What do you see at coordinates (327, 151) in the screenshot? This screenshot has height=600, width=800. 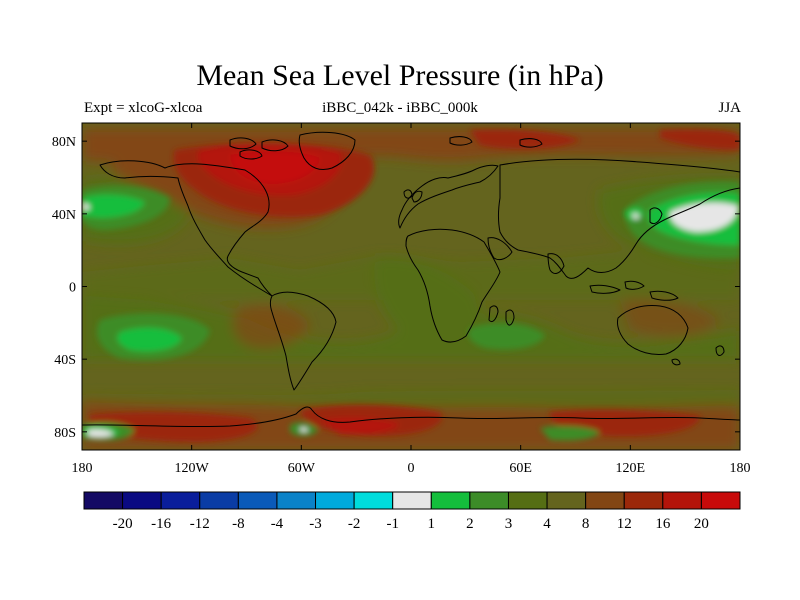 I see `coastline-greenland` at bounding box center [327, 151].